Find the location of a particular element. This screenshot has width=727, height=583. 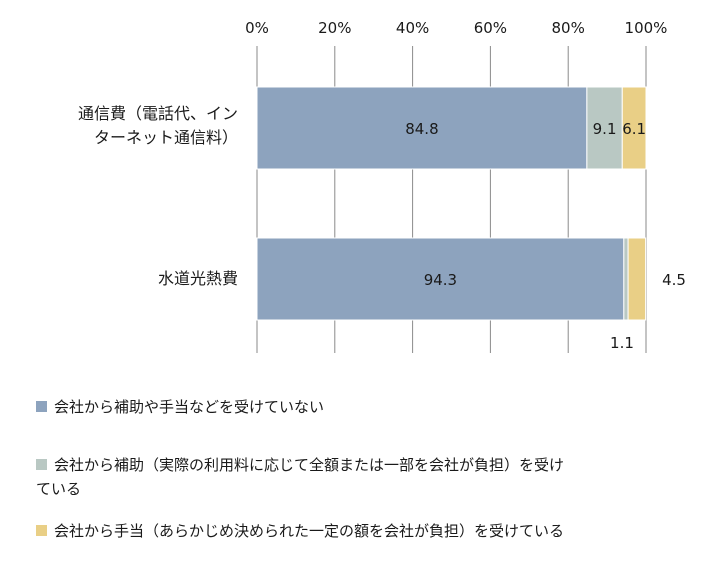

x-tick-label: 0% is located at coordinates (257, 28).